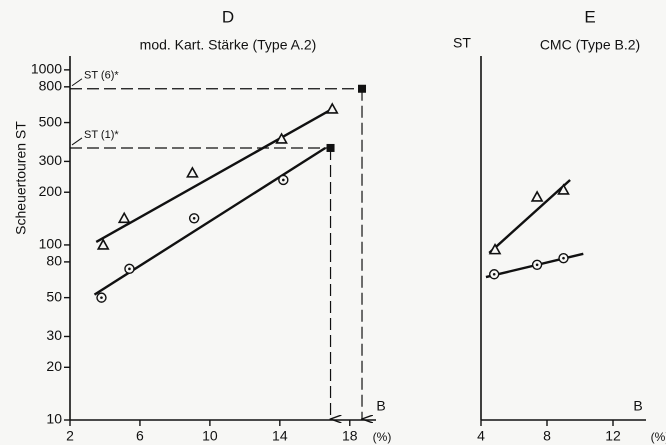 This screenshot has height=445, width=666. Describe the element at coordinates (350, 436) in the screenshot. I see `x-tick-label: 18` at that location.